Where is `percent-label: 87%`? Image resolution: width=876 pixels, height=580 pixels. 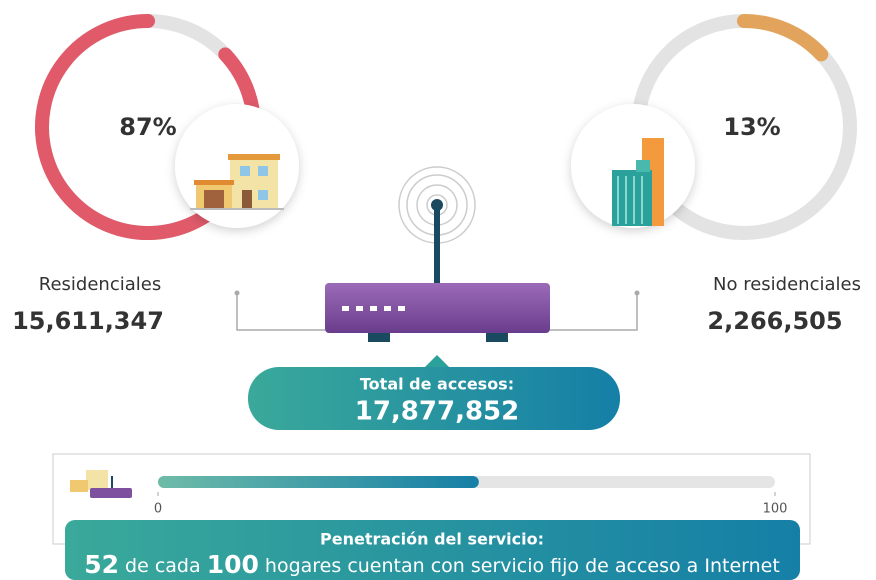
percent-label: 87% is located at coordinates (147, 127).